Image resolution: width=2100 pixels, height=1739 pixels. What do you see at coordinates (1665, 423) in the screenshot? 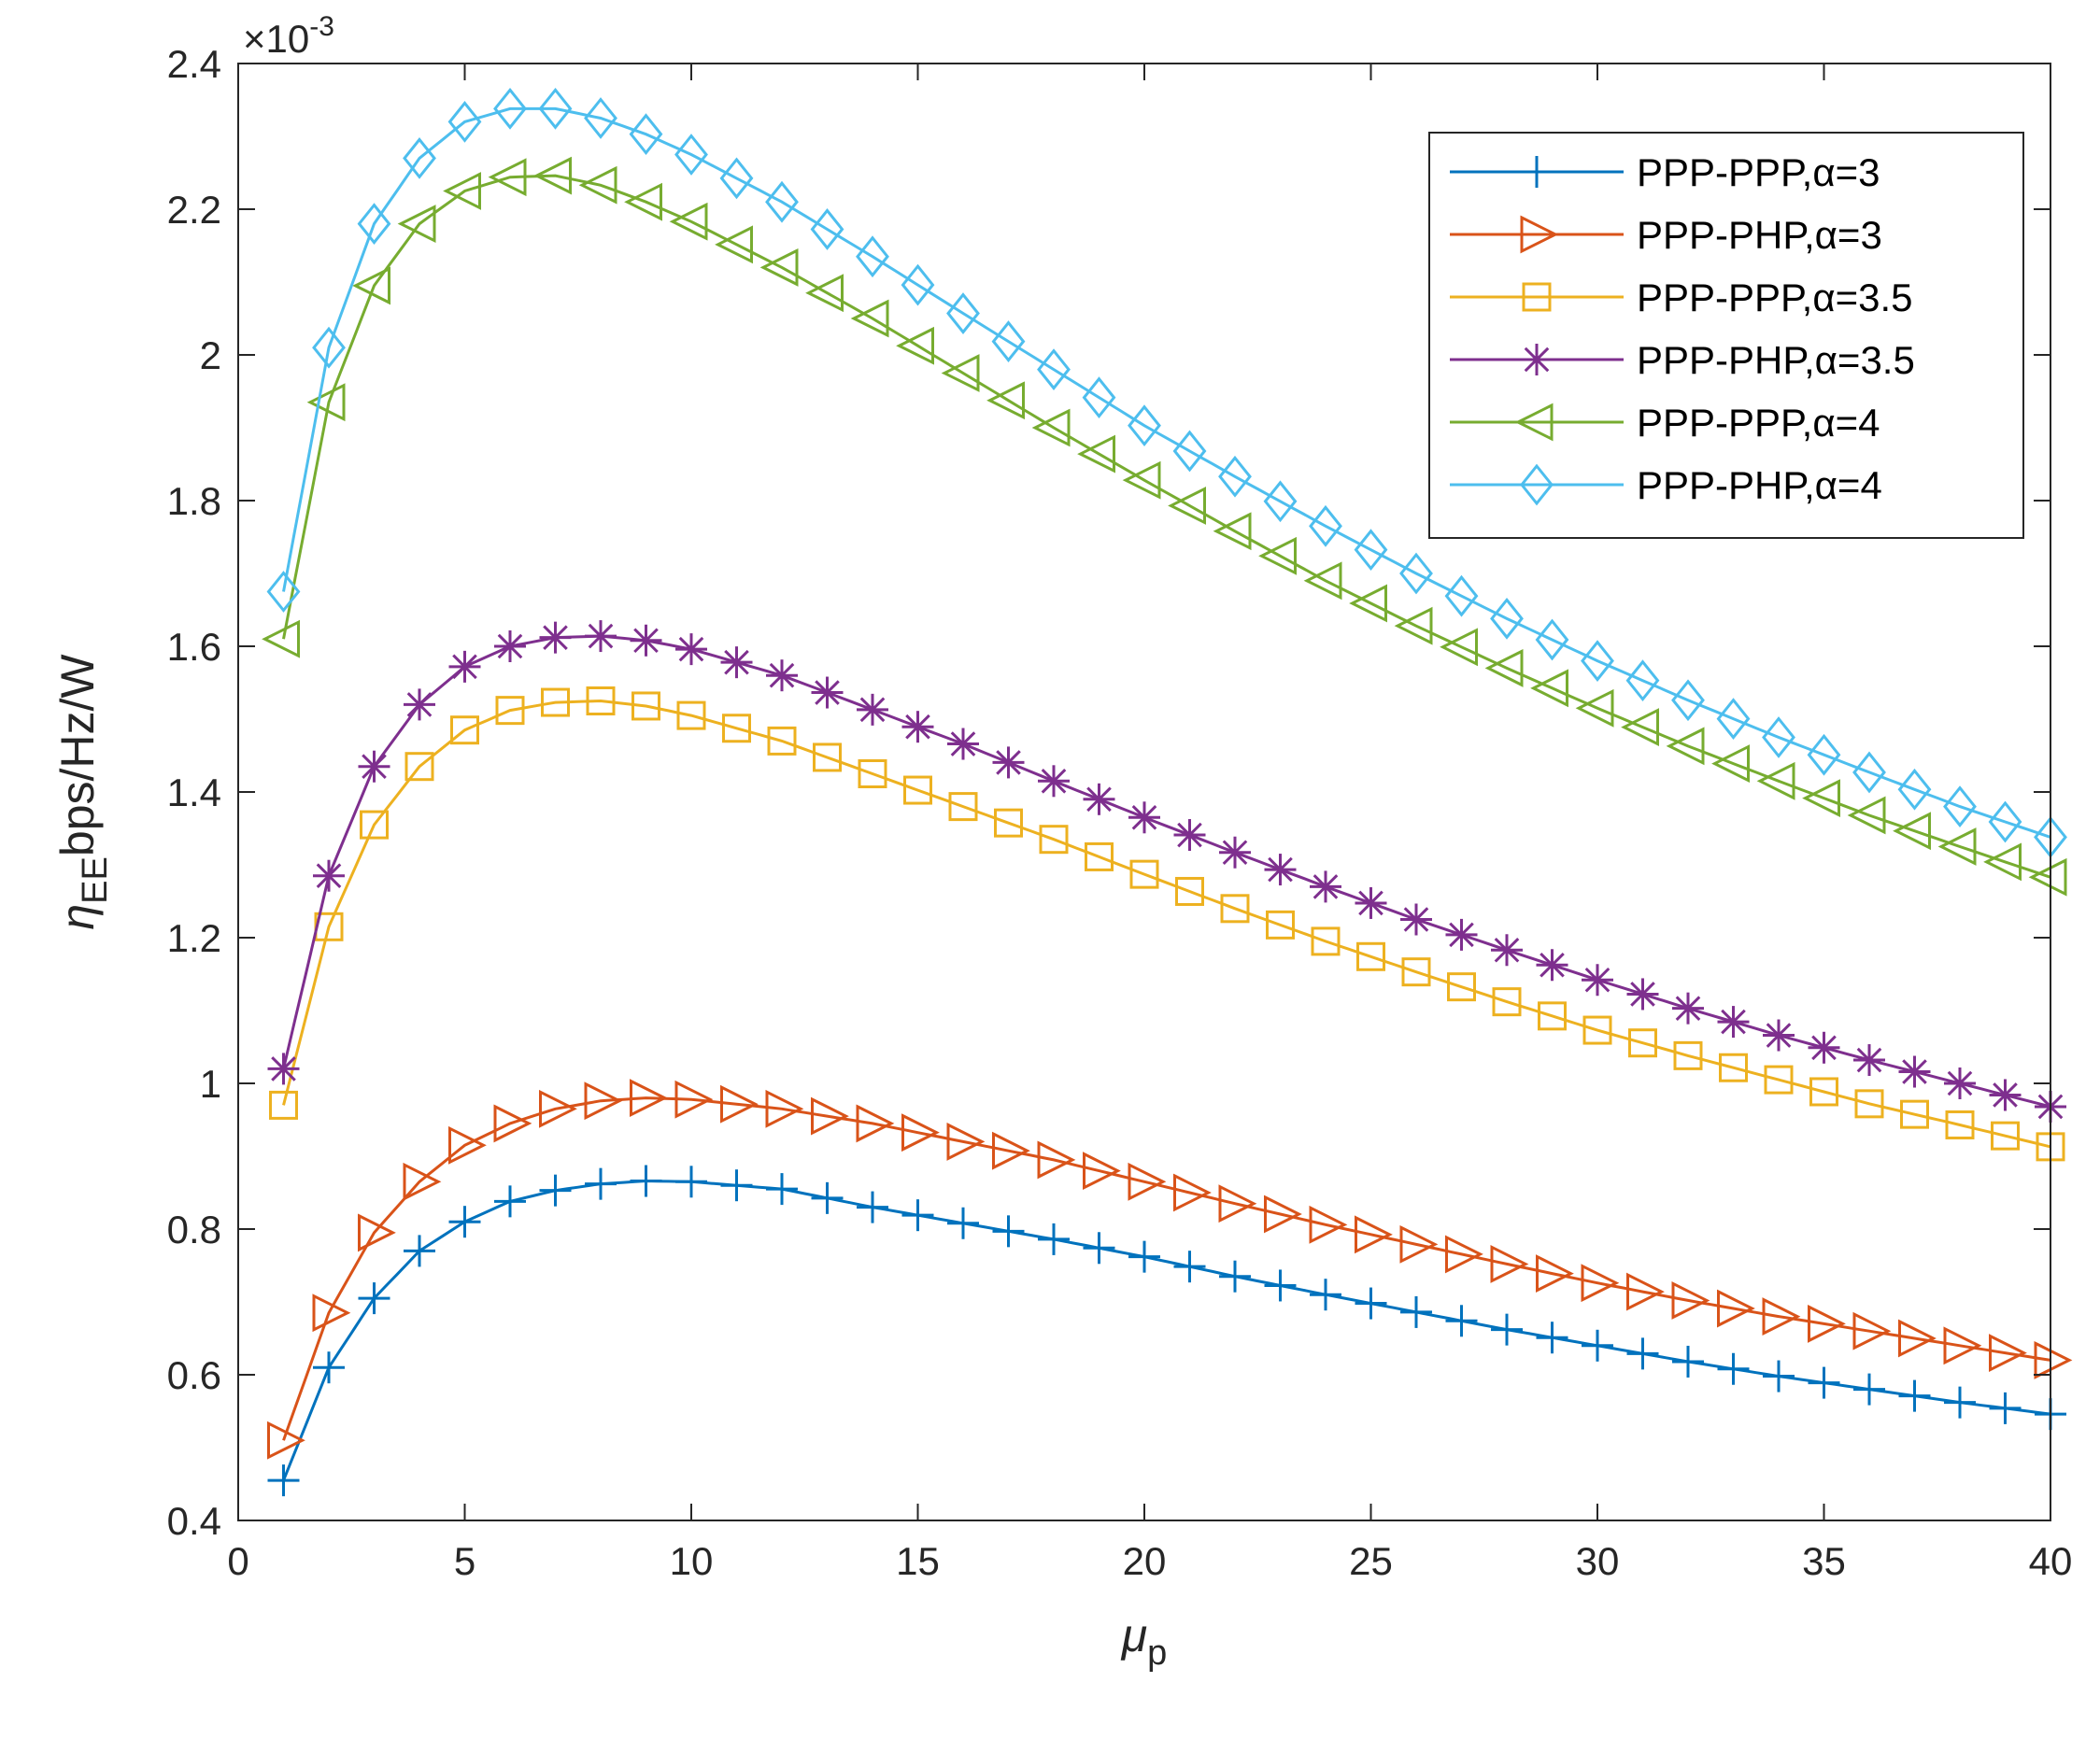
I see `legend-item: PPP-PPP,α=4` at bounding box center [1665, 423].